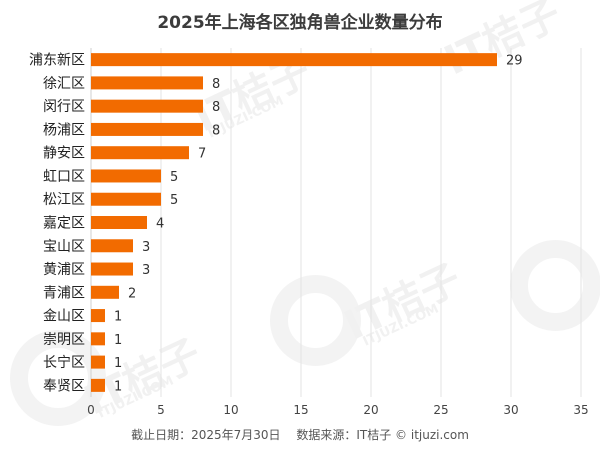 Image resolution: width=600 pixels, height=456 pixels. I want to click on y-category-label: 静安区, so click(64, 154).